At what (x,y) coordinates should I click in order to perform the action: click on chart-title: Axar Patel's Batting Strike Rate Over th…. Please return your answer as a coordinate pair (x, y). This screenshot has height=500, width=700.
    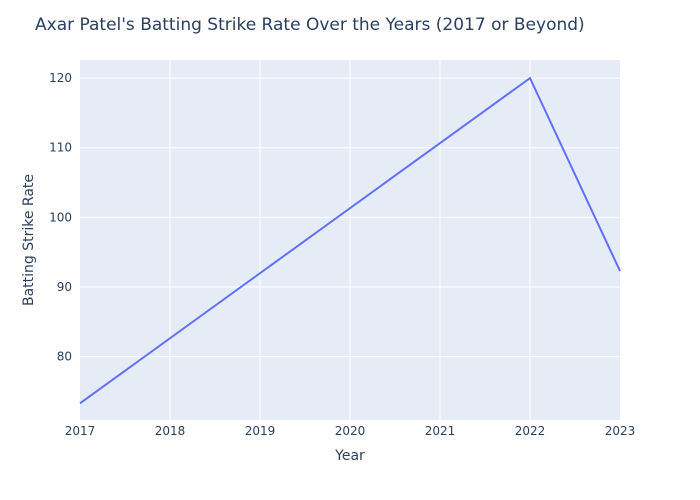
    Looking at the image, I should click on (310, 25).